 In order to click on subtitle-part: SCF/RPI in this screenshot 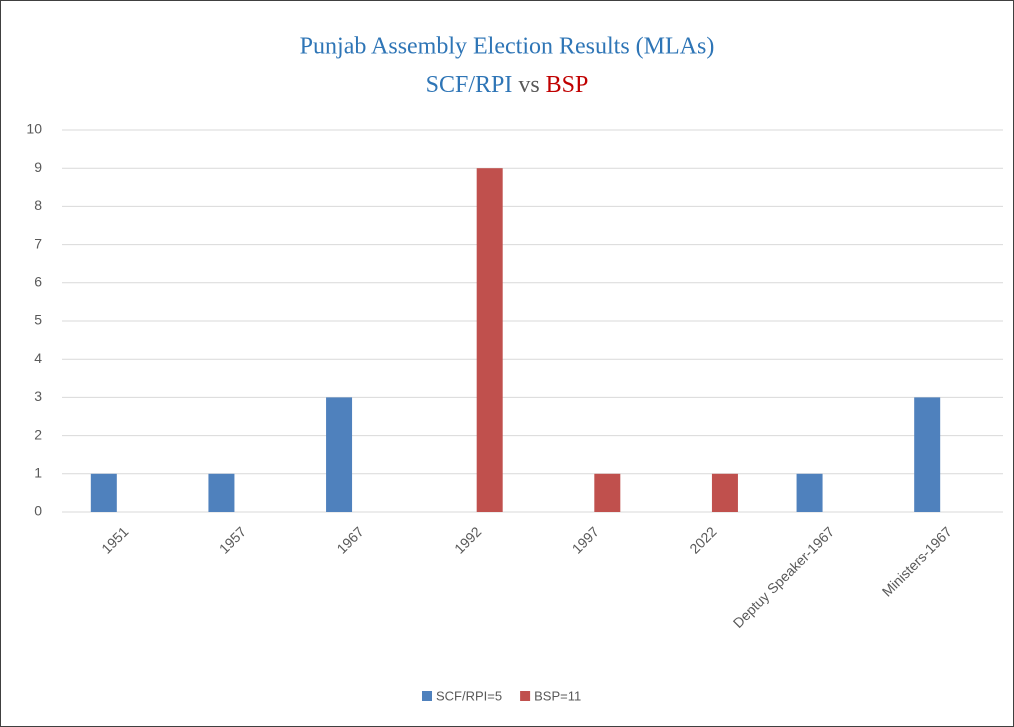, I will do `click(469, 85)`.